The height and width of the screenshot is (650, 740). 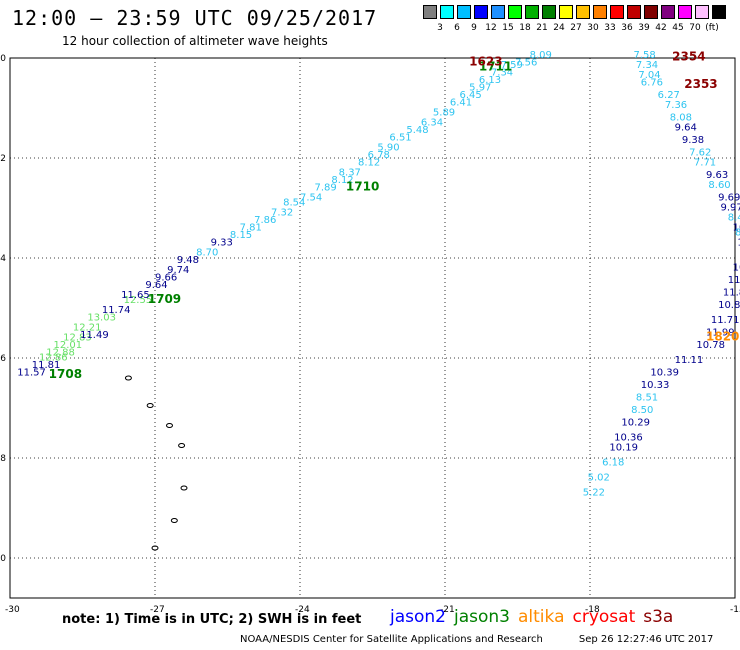 I want to click on wave-height-value: 8.50, so click(x=642, y=410).